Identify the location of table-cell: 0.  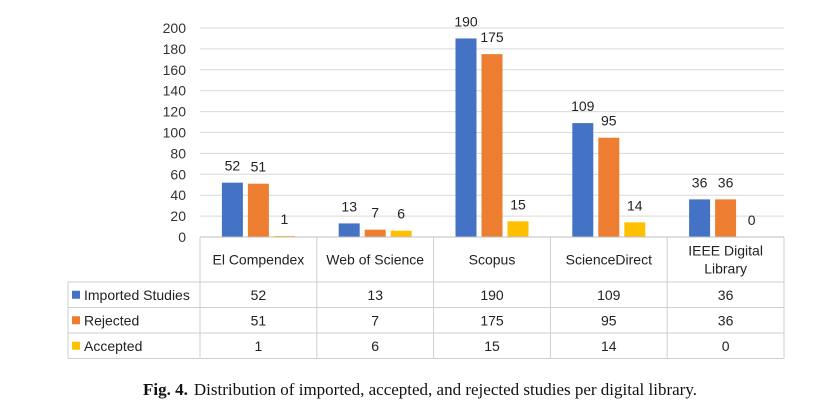
(726, 346).